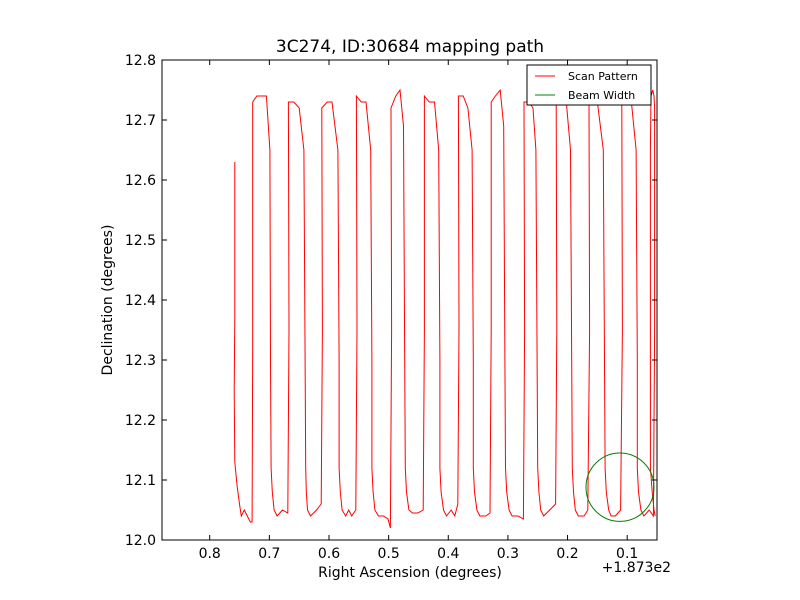  I want to click on y-tick-label: 12.6, so click(140, 181).